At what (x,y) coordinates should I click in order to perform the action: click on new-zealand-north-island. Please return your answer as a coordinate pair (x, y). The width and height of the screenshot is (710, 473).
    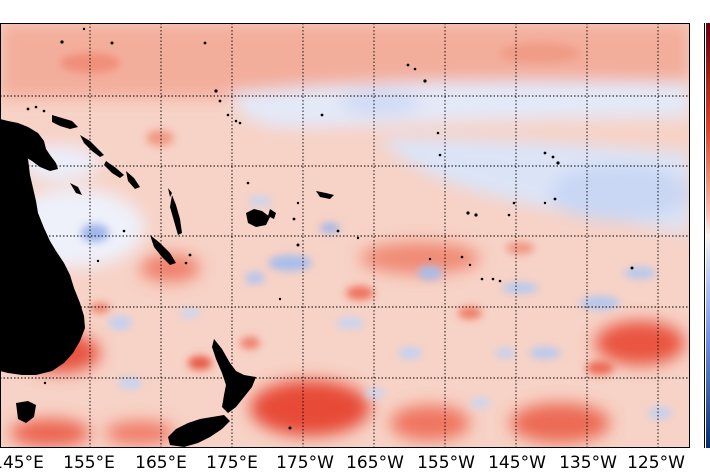
    Looking at the image, I should click on (234, 376).